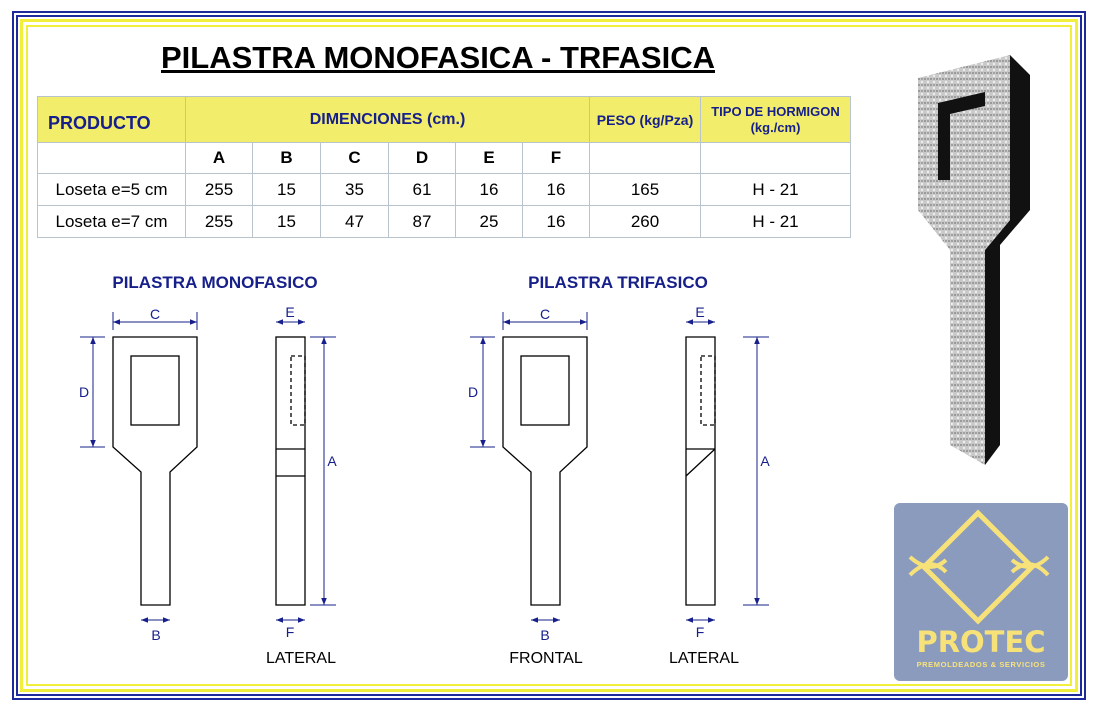  I want to click on cell: 25, so click(489, 221).